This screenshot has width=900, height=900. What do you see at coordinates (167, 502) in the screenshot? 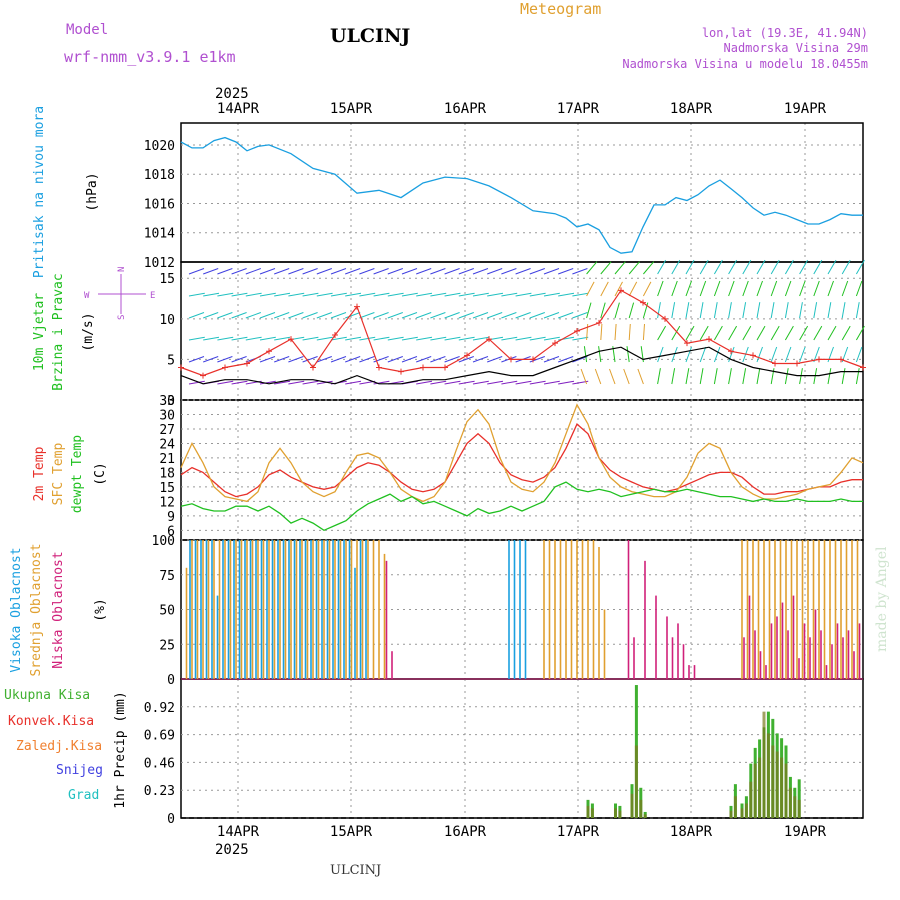
I see `y-tick-label: 12` at bounding box center [167, 502].